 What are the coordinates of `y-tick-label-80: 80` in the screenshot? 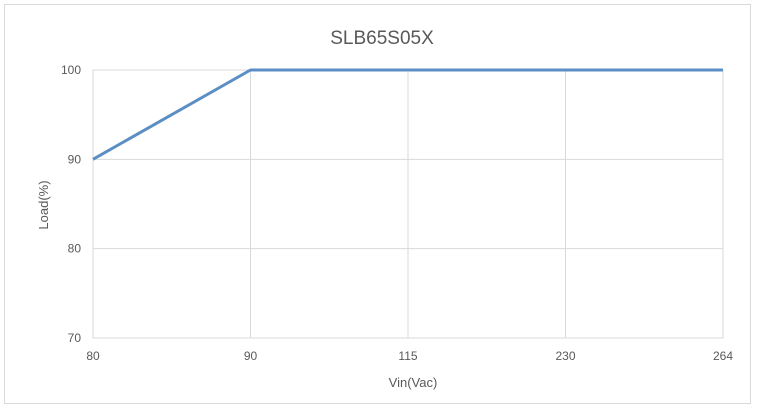 It's located at (75, 249).